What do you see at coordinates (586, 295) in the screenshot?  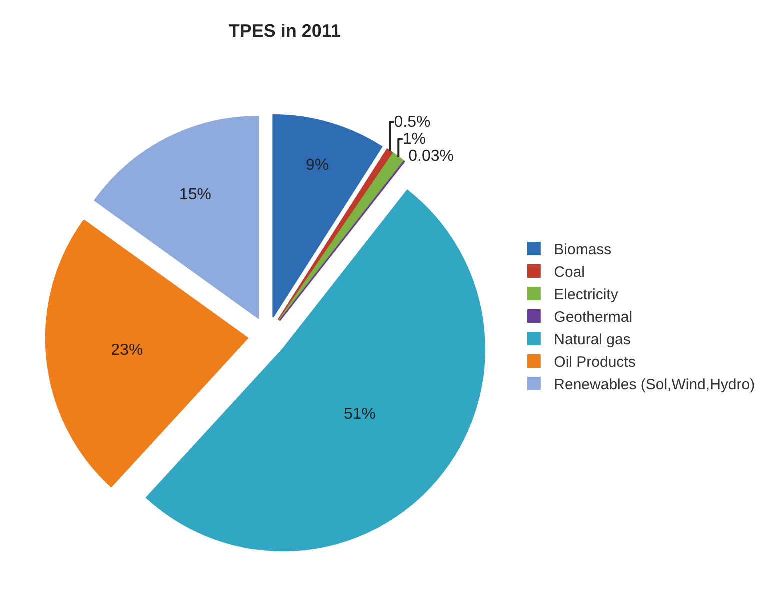 I see `legend-label: Electricity` at bounding box center [586, 295].